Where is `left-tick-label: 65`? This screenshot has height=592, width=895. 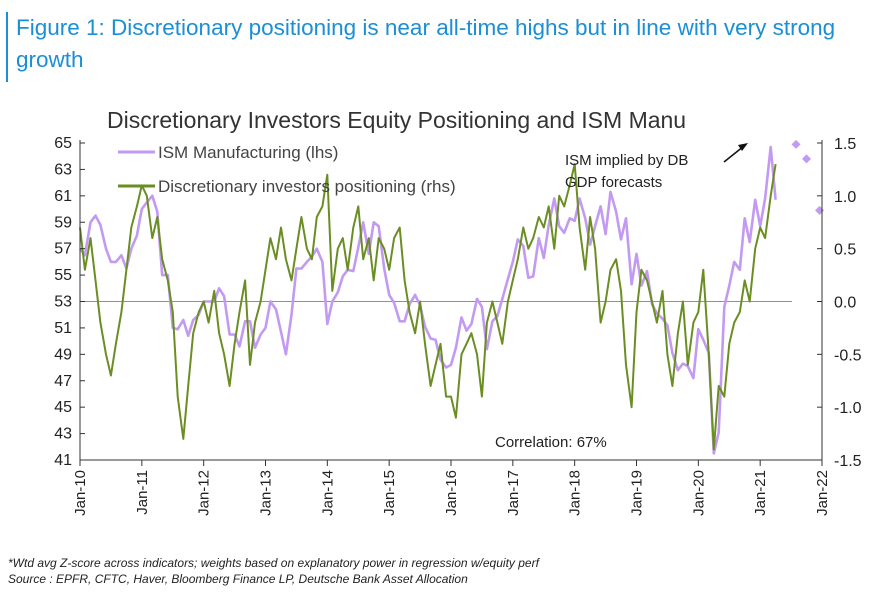
left-tick-label: 65 is located at coordinates (63, 143).